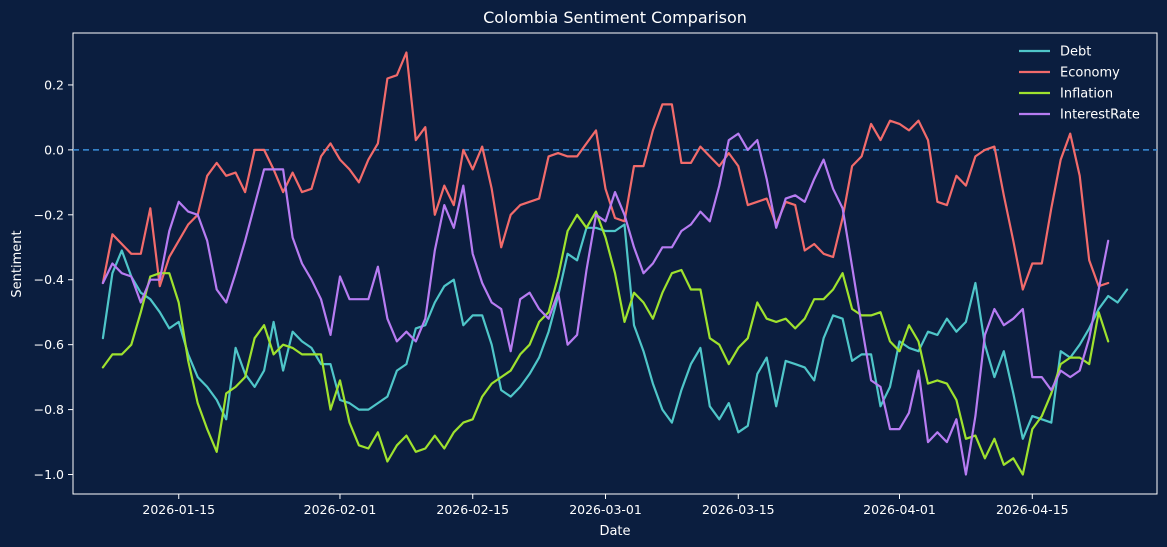 Image resolution: width=1167 pixels, height=547 pixels. Describe the element at coordinates (1090, 73) in the screenshot. I see `legend-label-economy: Economy` at that location.